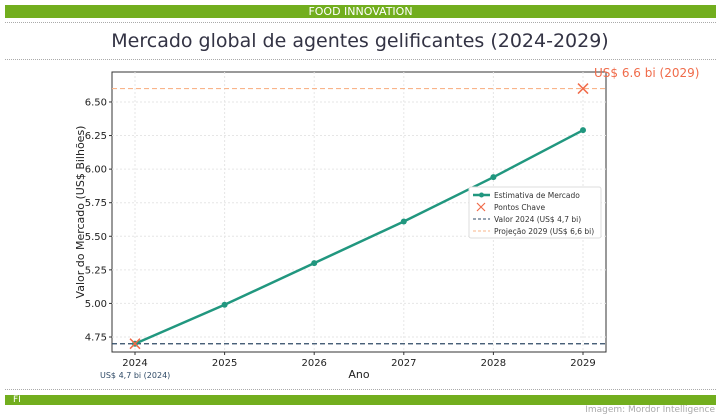 The height and width of the screenshot is (420, 720). What do you see at coordinates (537, 195) in the screenshot?
I see `legend-label: Estimativa de Mercado` at bounding box center [537, 195].